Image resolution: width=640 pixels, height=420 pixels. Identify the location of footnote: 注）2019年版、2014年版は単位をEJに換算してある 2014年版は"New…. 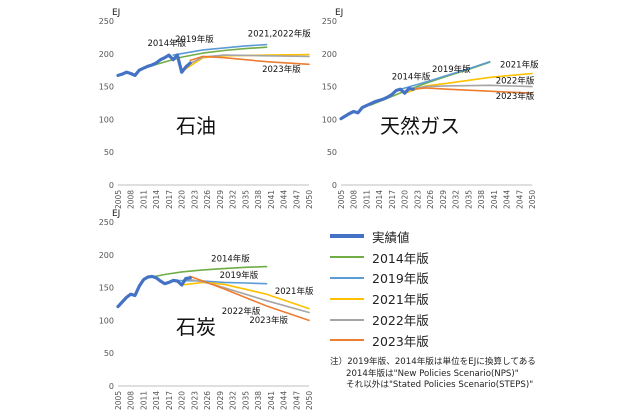
(433, 374).